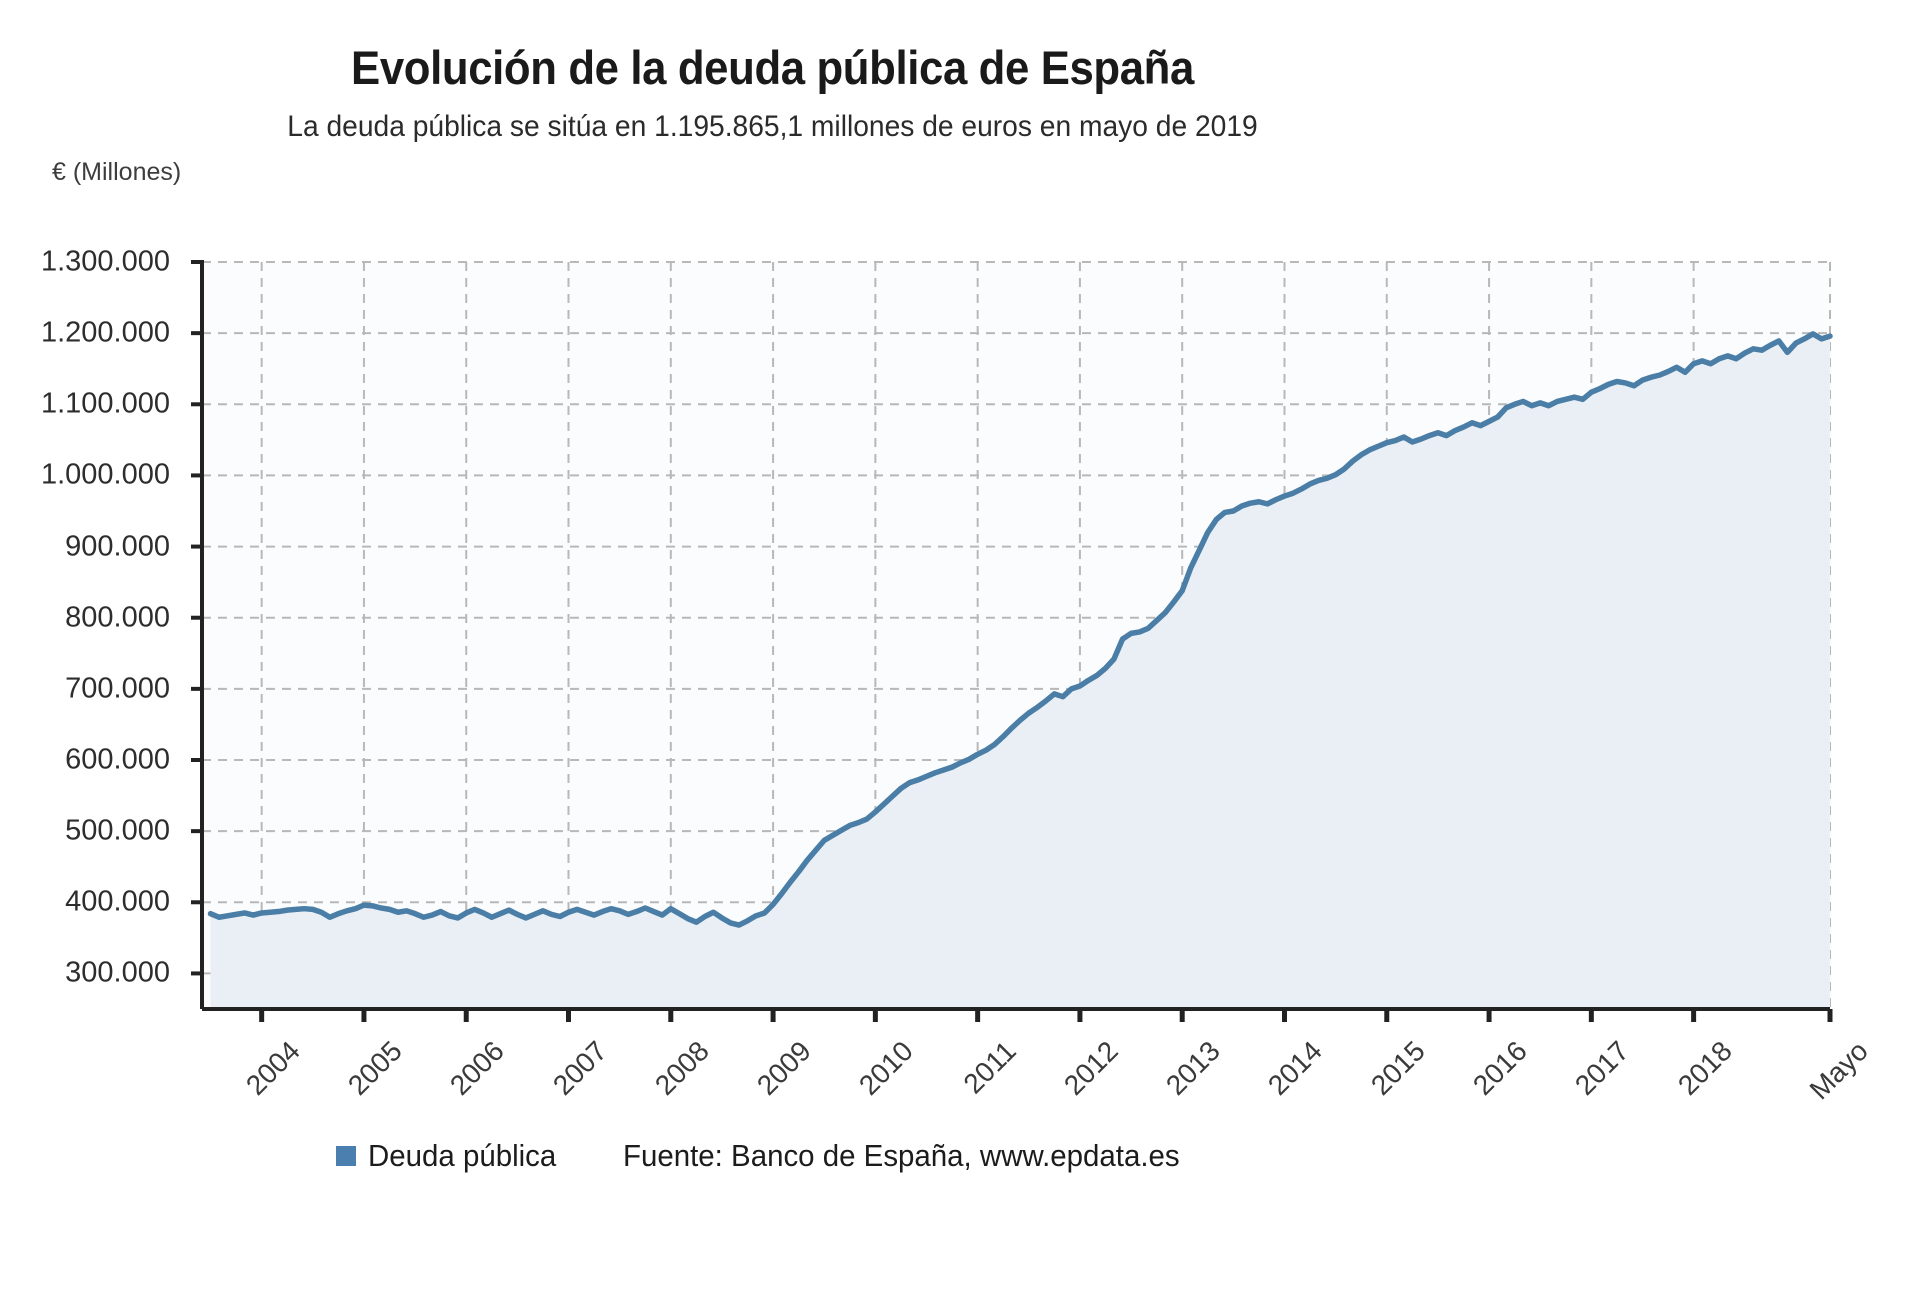 This screenshot has width=1920, height=1294. Describe the element at coordinates (117, 830) in the screenshot. I see `y-axis-tick-label: 500.000` at that location.